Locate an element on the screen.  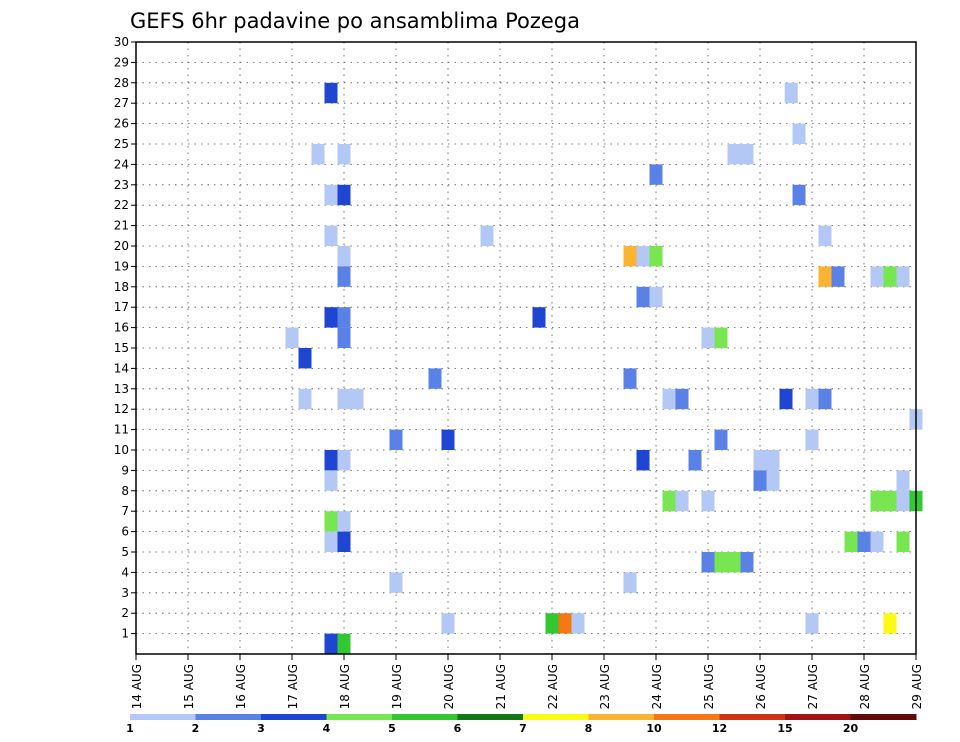
x-tick-label: 23 AUG is located at coordinates (605, 686).